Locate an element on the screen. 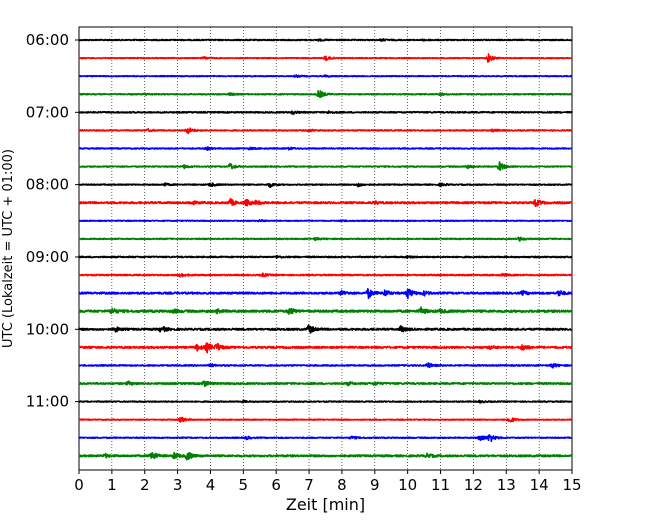 This screenshot has height=520, width=650. x-tick-label: 14 is located at coordinates (539, 485).